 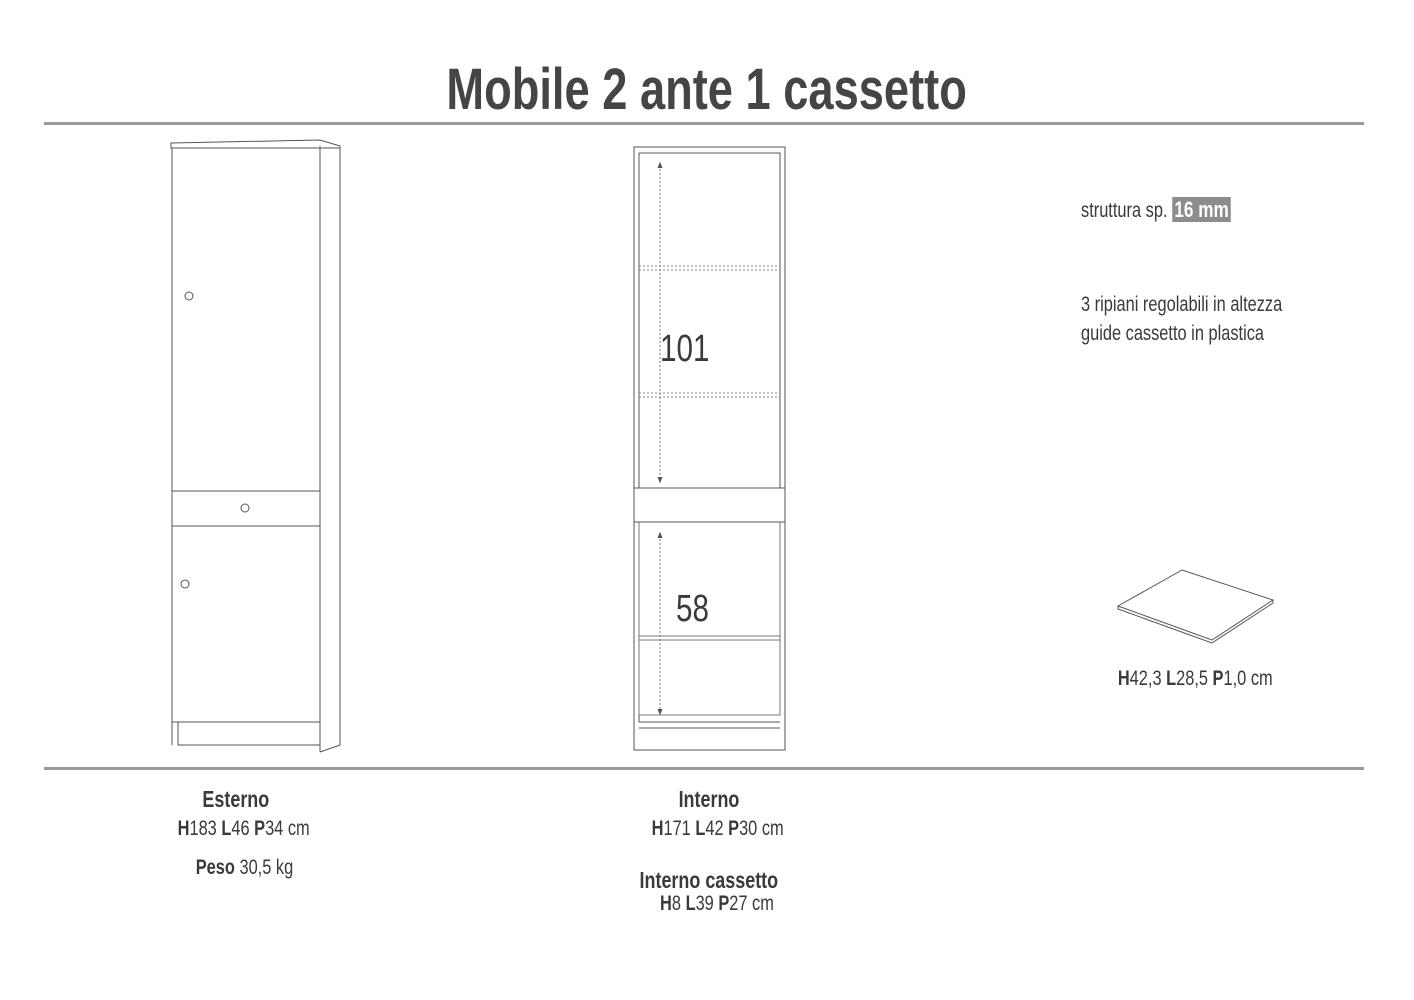 What do you see at coordinates (1182, 304) in the screenshot?
I see `feature-item: 3 ripiani regolabili in altezza` at bounding box center [1182, 304].